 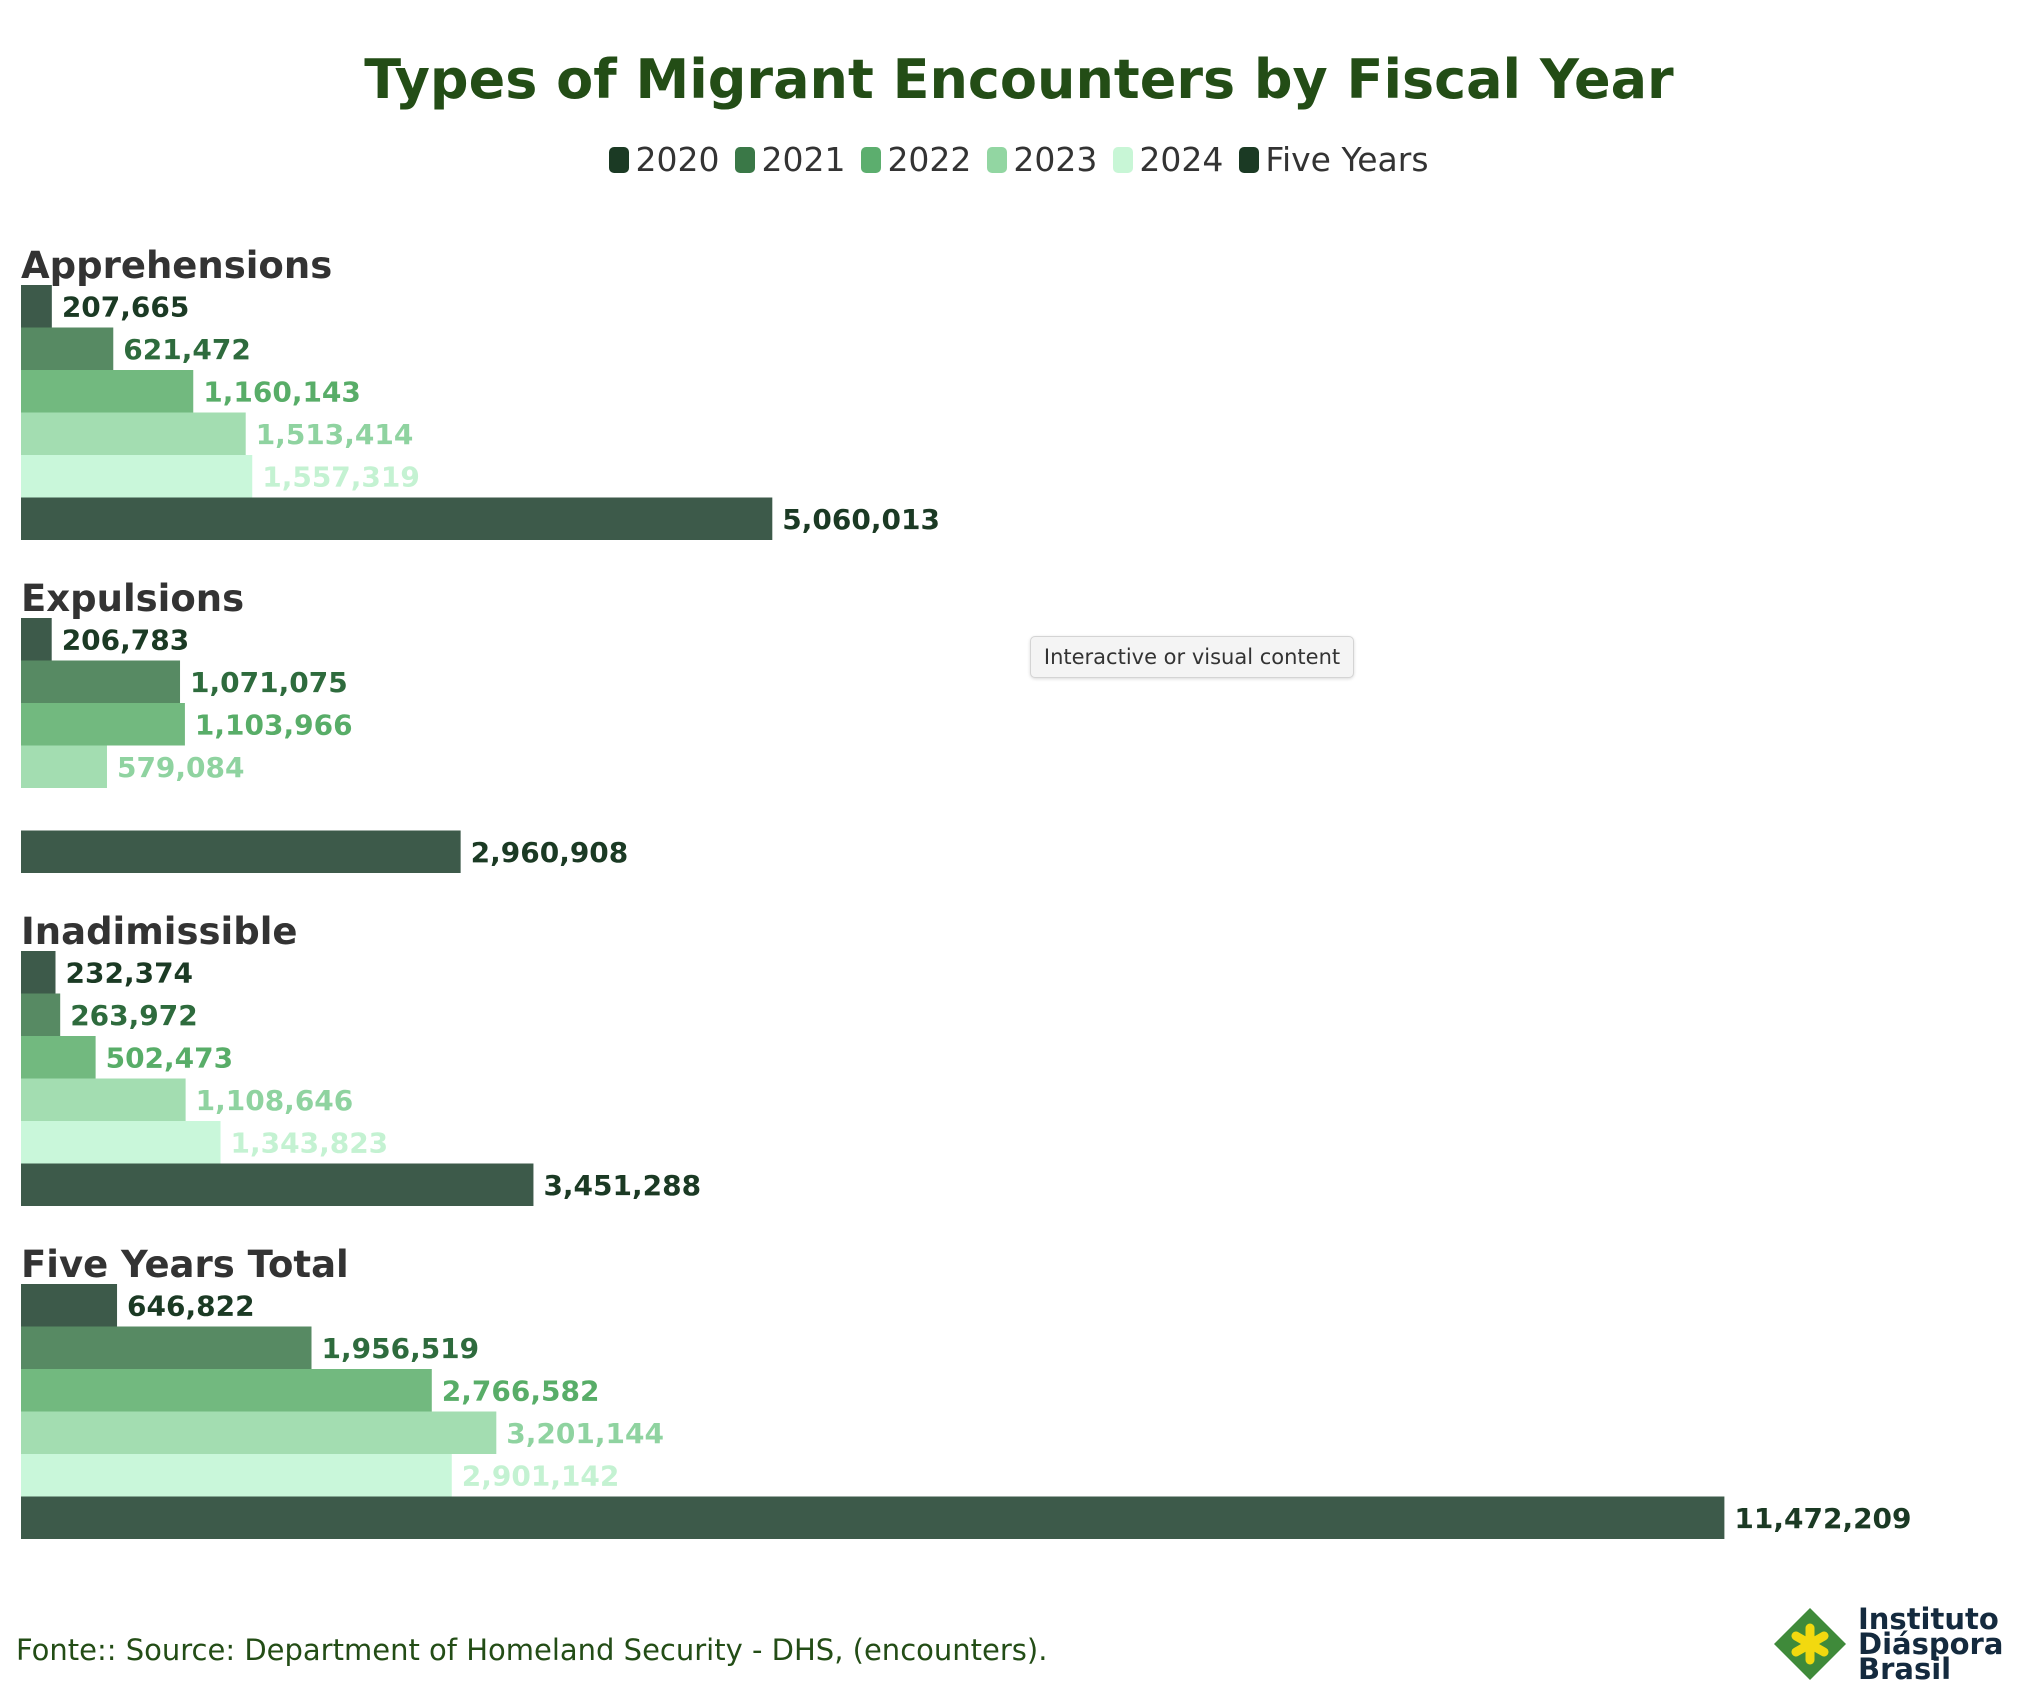 What do you see at coordinates (550, 852) in the screenshot?
I see `value-label-expulsions-five-years: 2,960,908` at bounding box center [550, 852].